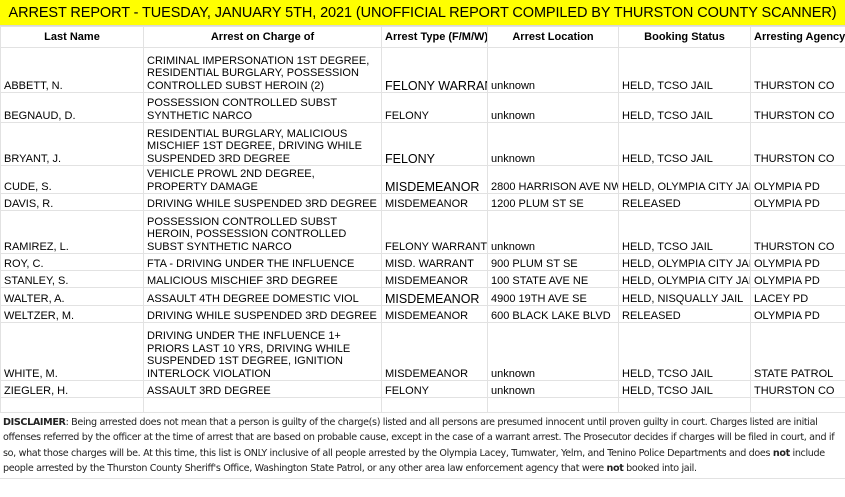 The height and width of the screenshot is (497, 845). I want to click on header-arrest-type: Arrest Type (F/M/W), so click(434, 37).